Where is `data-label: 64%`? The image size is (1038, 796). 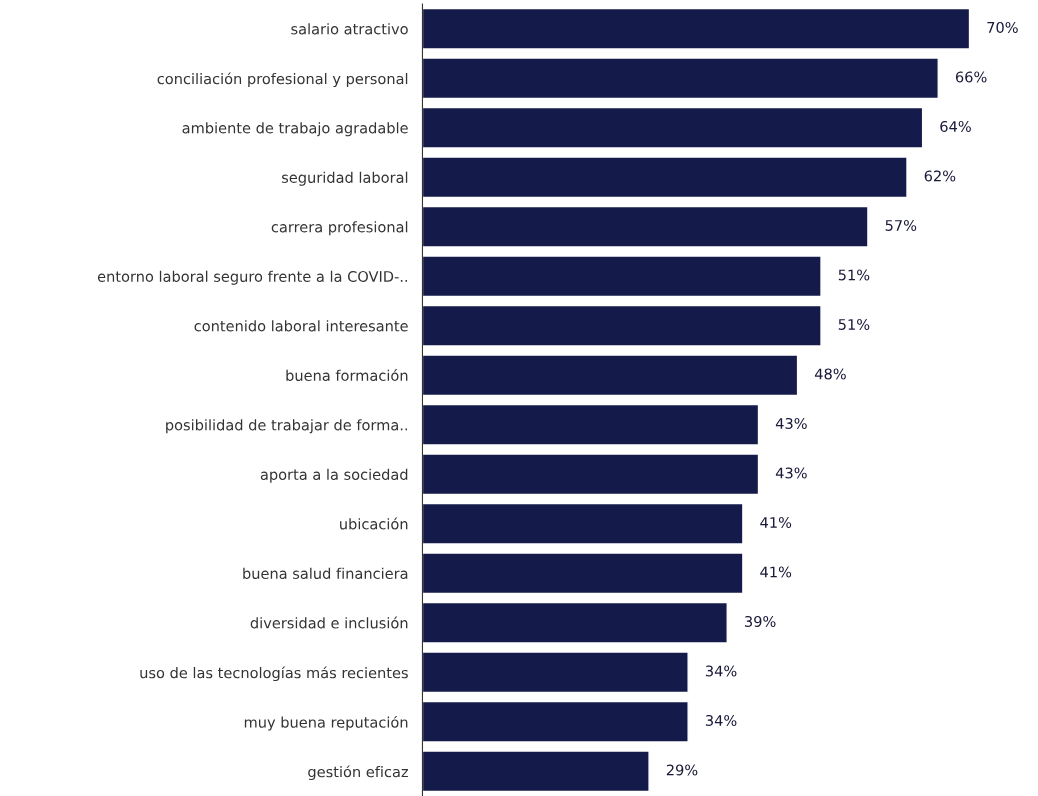
data-label: 64% is located at coordinates (955, 126).